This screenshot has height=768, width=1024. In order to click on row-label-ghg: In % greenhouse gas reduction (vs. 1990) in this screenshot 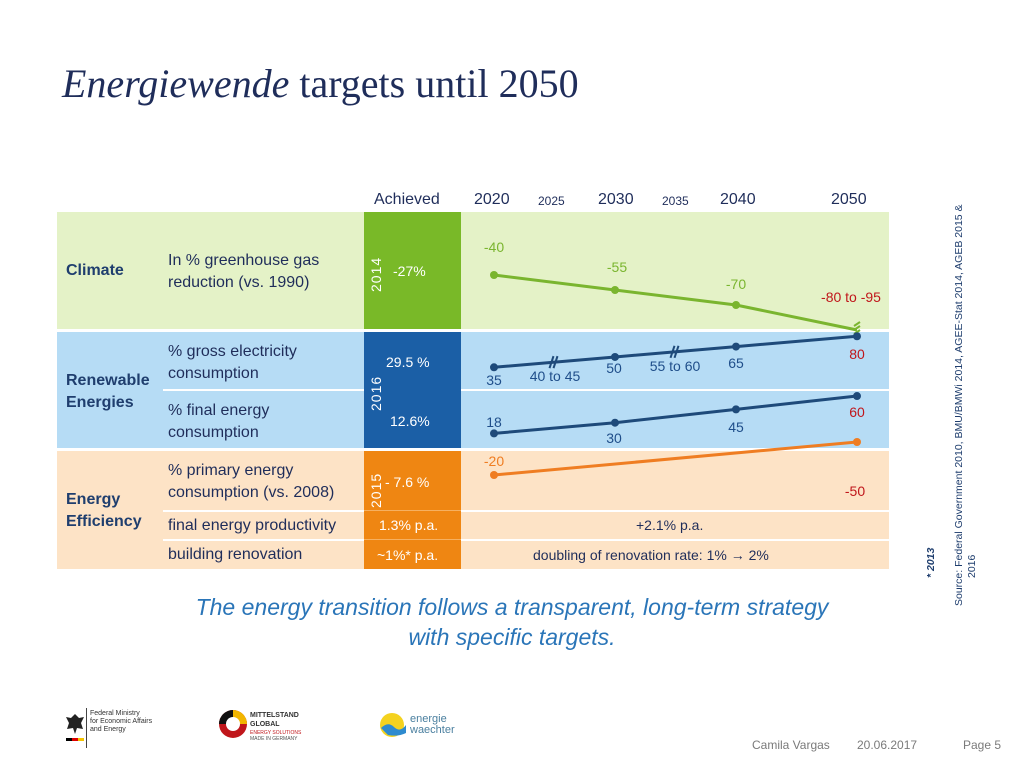, I will do `click(243, 272)`.